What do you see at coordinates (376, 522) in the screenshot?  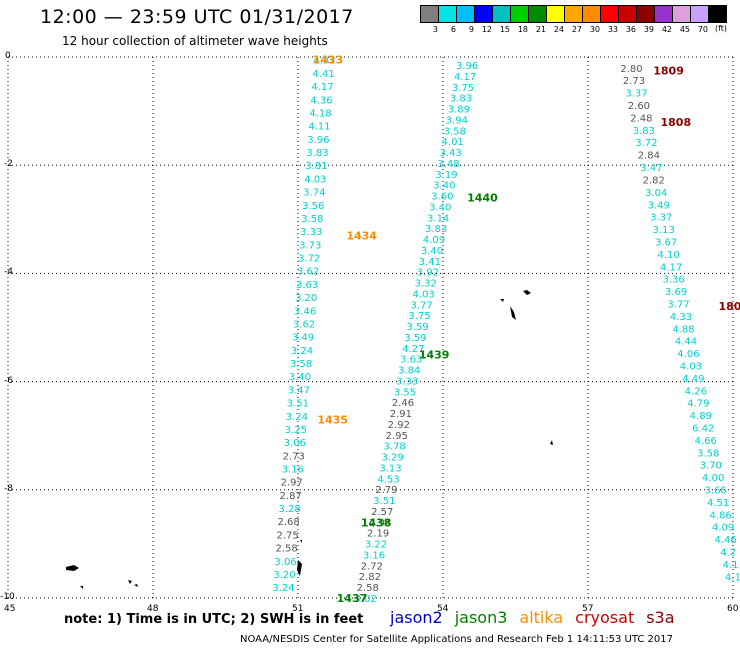 I see `orbit-number-label: 1438` at bounding box center [376, 522].